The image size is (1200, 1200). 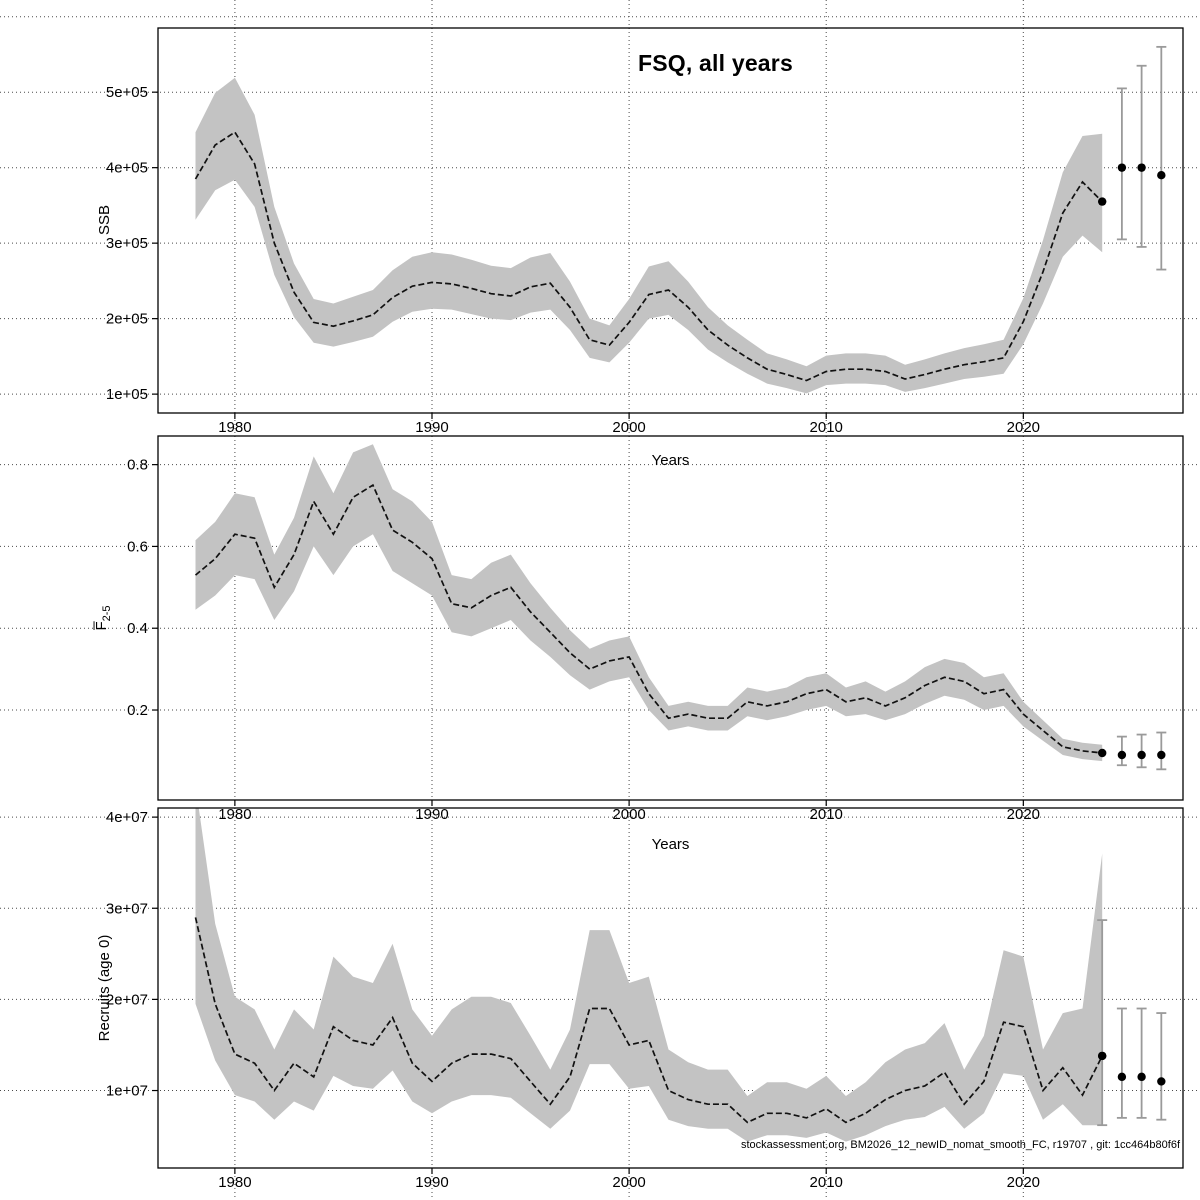 What do you see at coordinates (1161, 175) in the screenshot?
I see `forecast-dot-ssb-2027` at bounding box center [1161, 175].